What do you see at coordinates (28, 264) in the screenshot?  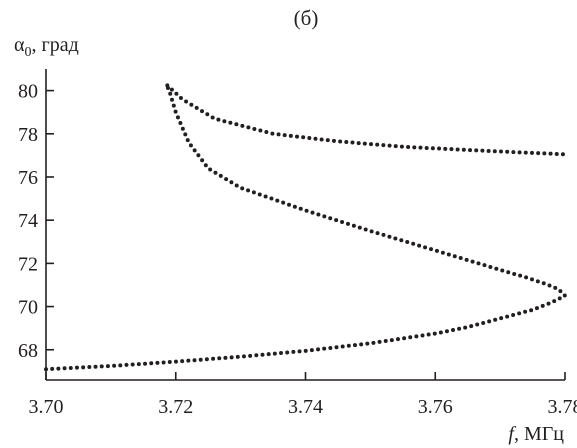 I see `y-tick-label: 72` at bounding box center [28, 264].